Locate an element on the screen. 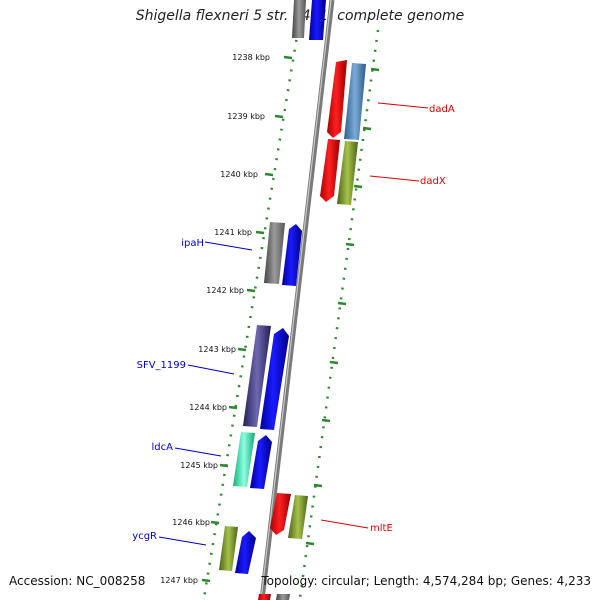 The image size is (600, 600). gene-label-ycgr: ycgR is located at coordinates (144, 536).